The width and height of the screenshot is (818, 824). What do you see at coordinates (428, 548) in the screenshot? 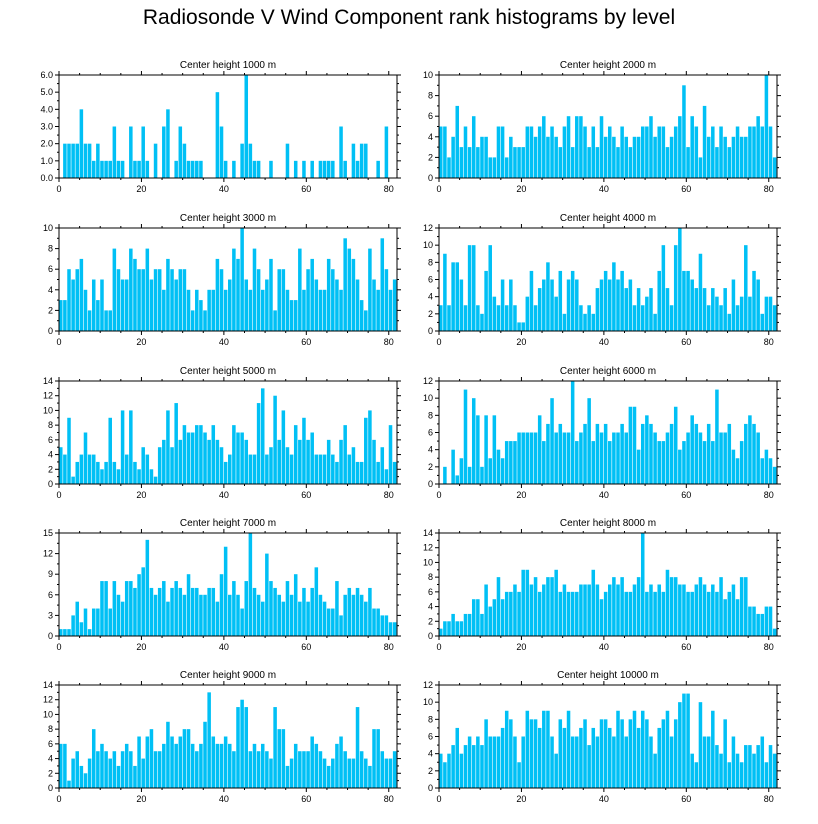
I see `y-tick-label: 12` at bounding box center [428, 548].